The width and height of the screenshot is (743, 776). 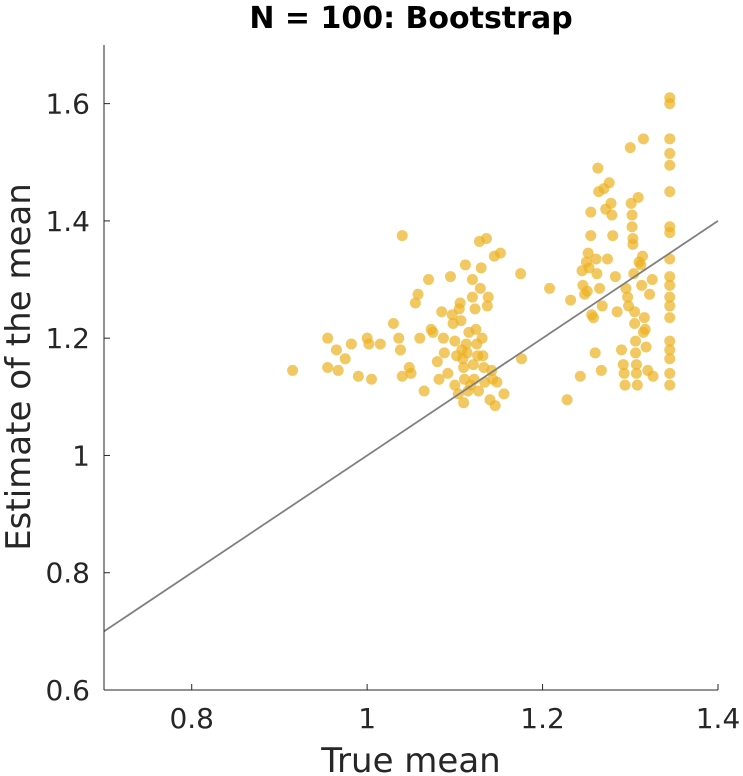 What do you see at coordinates (81, 455) in the screenshot?
I see `y-tick-label: 1` at bounding box center [81, 455].